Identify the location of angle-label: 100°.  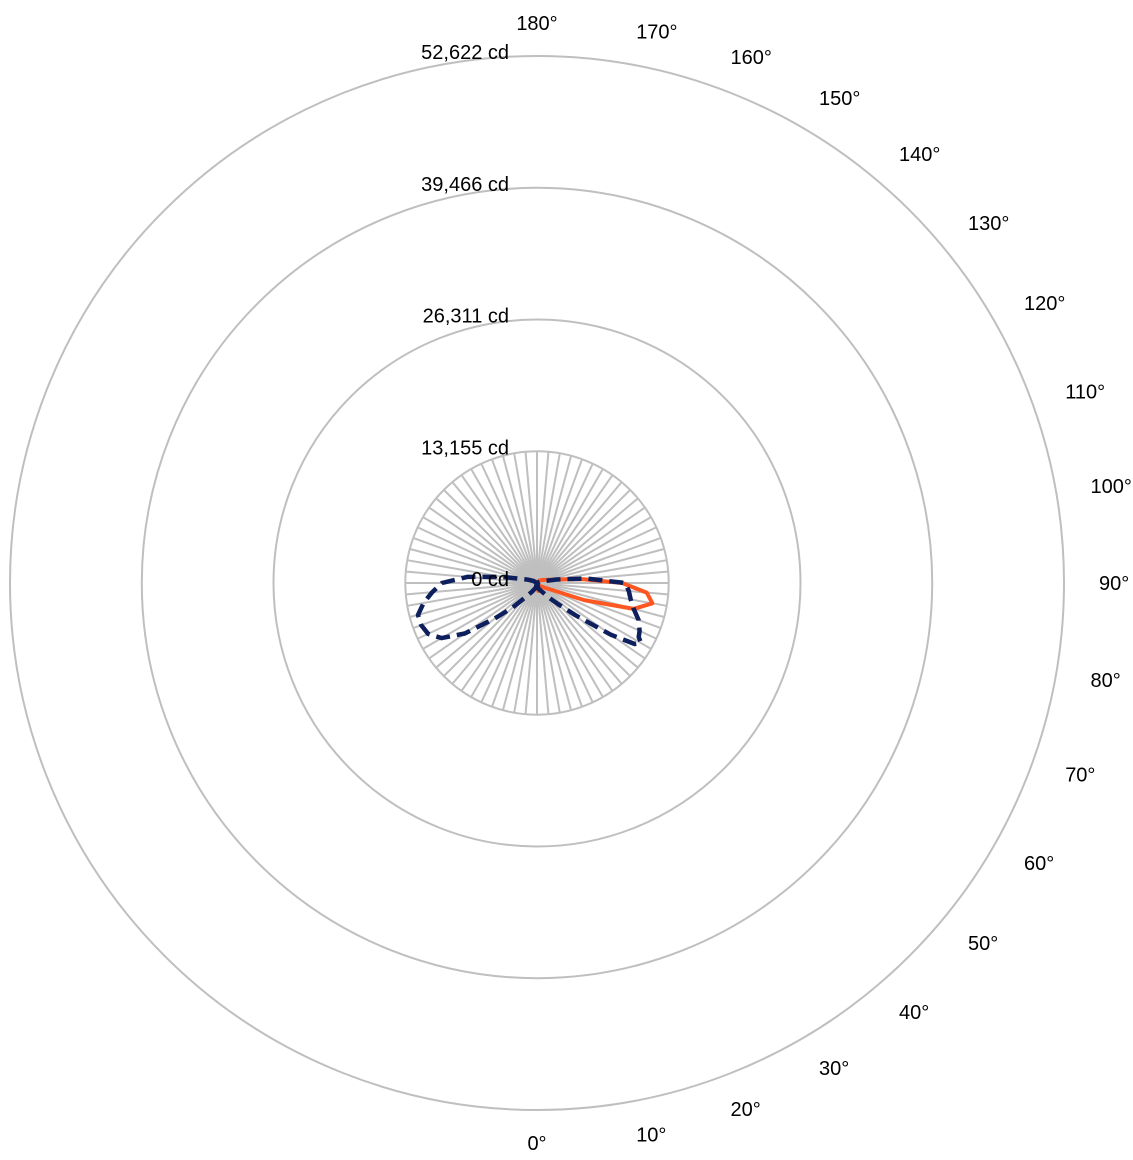
(1111, 487).